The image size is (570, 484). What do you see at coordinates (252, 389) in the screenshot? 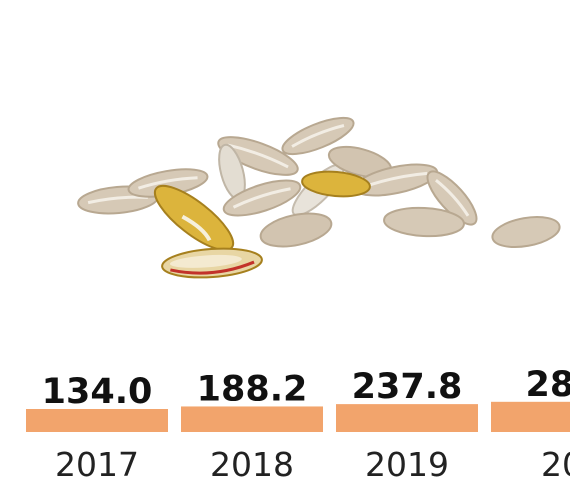
I see `value-label-2018: 188.2` at bounding box center [252, 389].